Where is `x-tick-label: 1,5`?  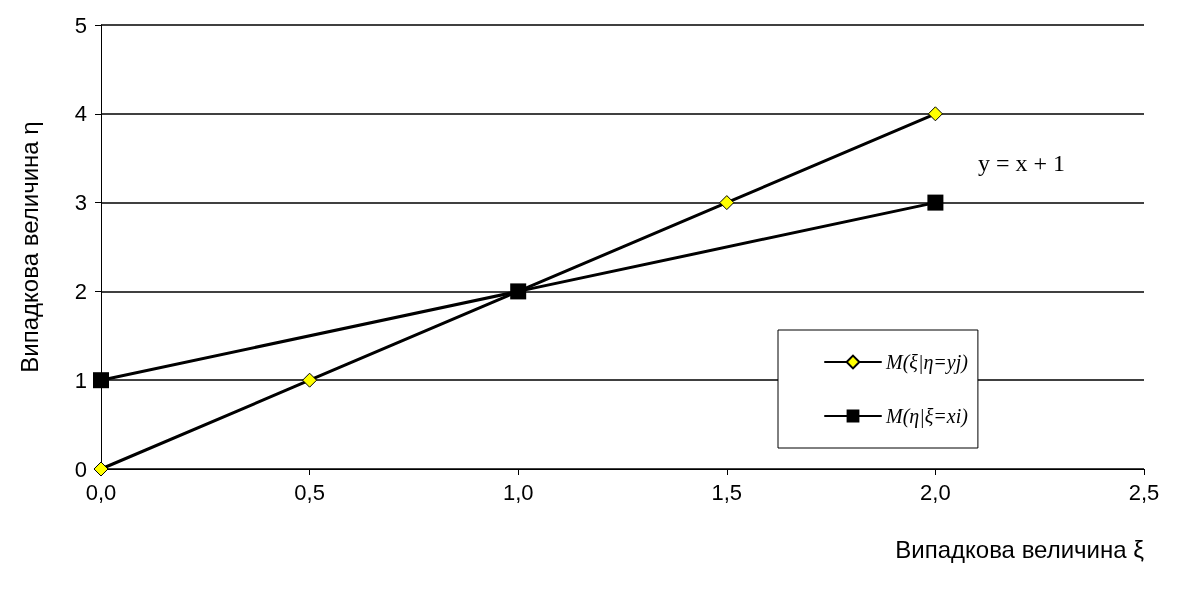 x-tick-label: 1,5 is located at coordinates (727, 492).